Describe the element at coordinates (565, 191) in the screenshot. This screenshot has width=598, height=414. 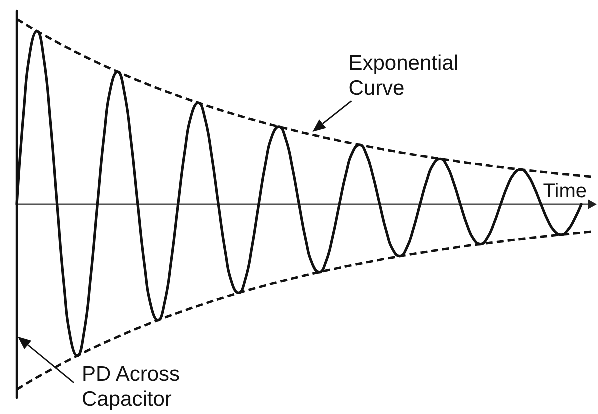
I see `x-axis-title: Time` at that location.